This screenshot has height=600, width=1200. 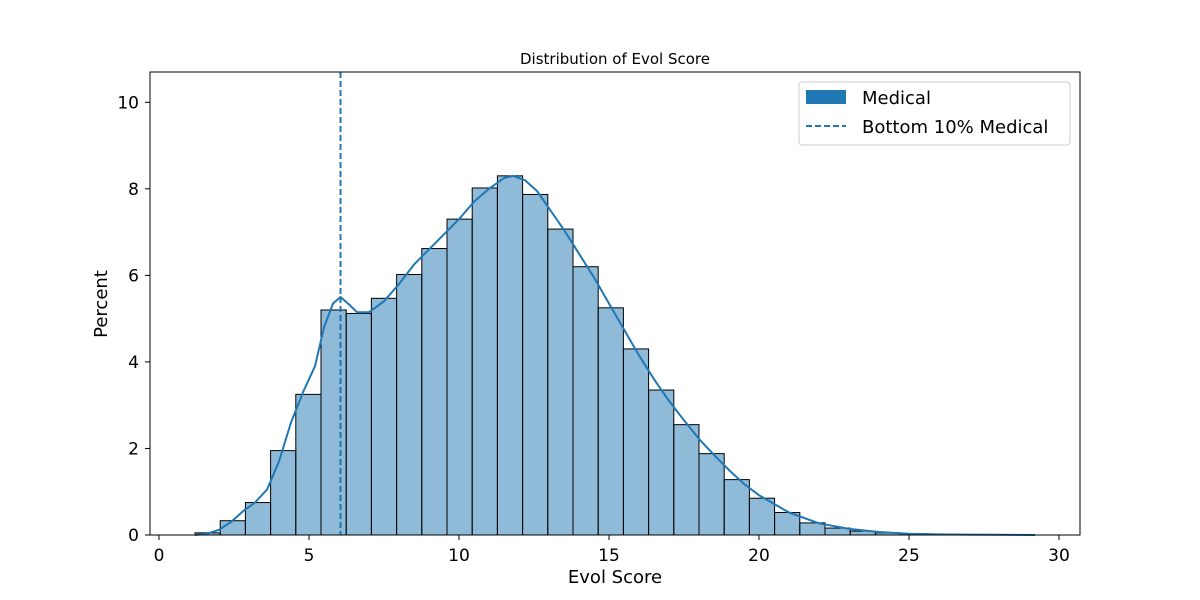 I want to click on legend: Medical Bottom 10% Medical, so click(x=934, y=113).